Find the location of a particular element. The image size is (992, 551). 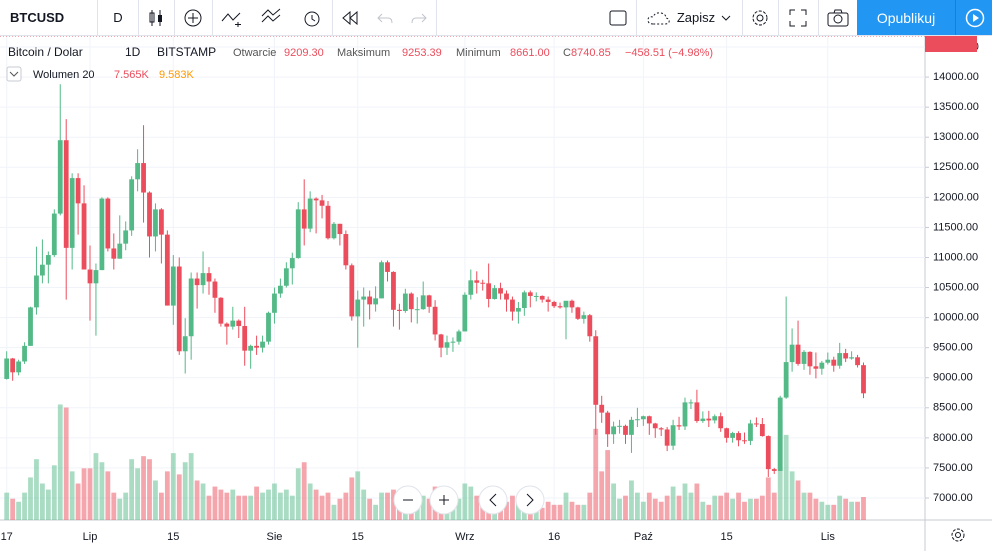

close-value: 8740.85 is located at coordinates (591, 53).